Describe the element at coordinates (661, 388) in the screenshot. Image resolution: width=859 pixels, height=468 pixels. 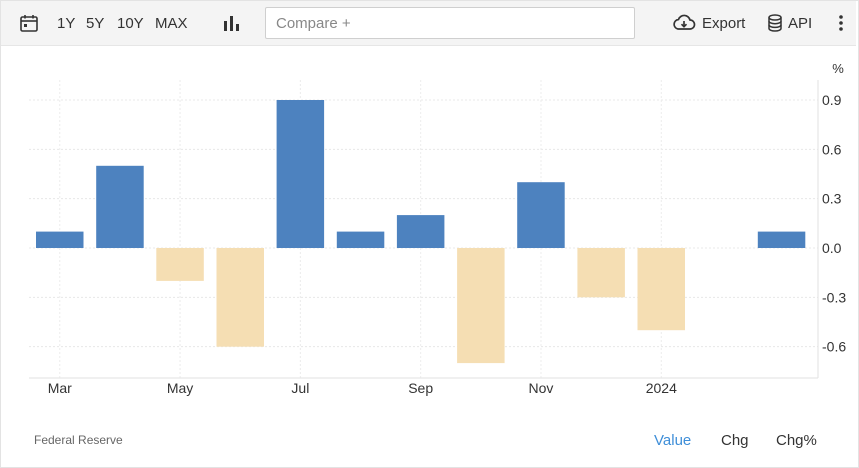
I see `x-tick-label: 2024` at that location.